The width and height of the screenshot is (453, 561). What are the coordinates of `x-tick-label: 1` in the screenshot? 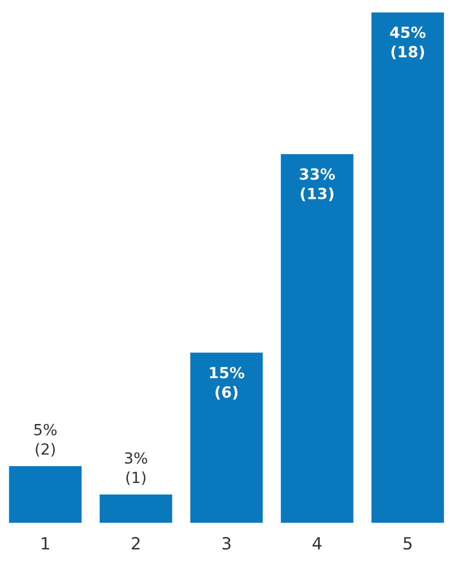 It's located at (46, 543).